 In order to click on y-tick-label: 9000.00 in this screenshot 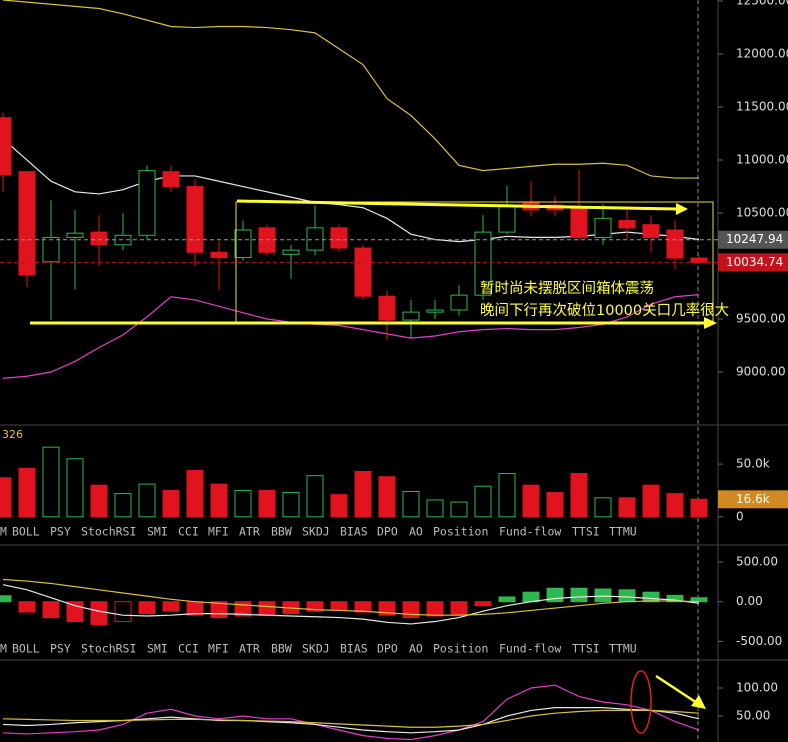, I will do `click(761, 372)`.